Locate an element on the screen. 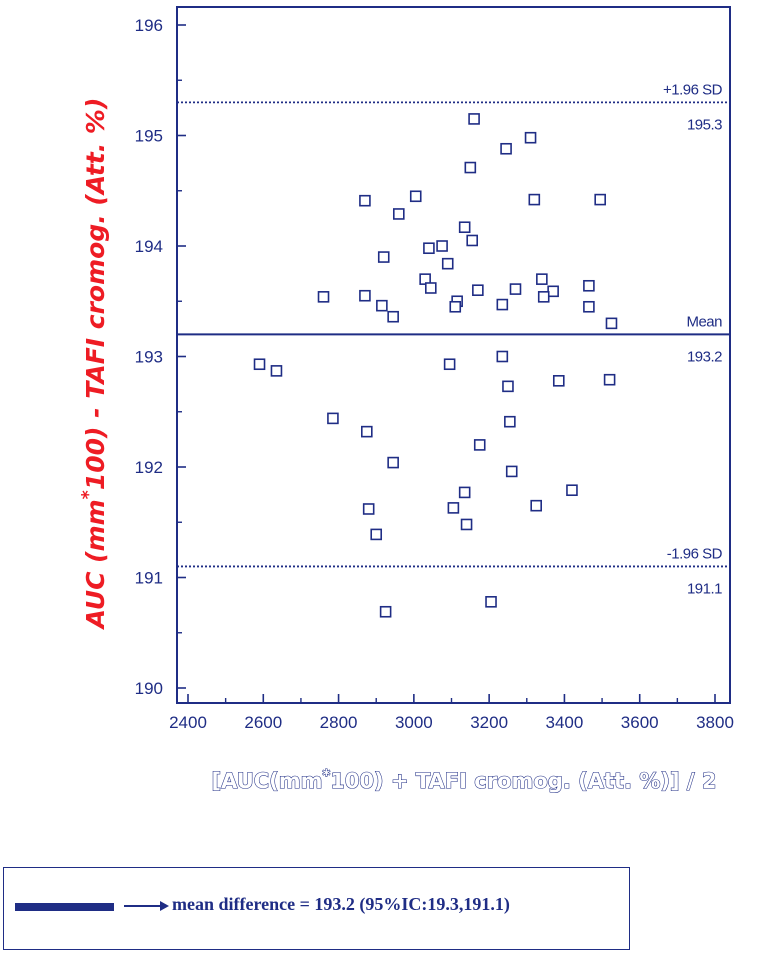 The image size is (774, 954). reference-line-name: Mean is located at coordinates (704, 321).